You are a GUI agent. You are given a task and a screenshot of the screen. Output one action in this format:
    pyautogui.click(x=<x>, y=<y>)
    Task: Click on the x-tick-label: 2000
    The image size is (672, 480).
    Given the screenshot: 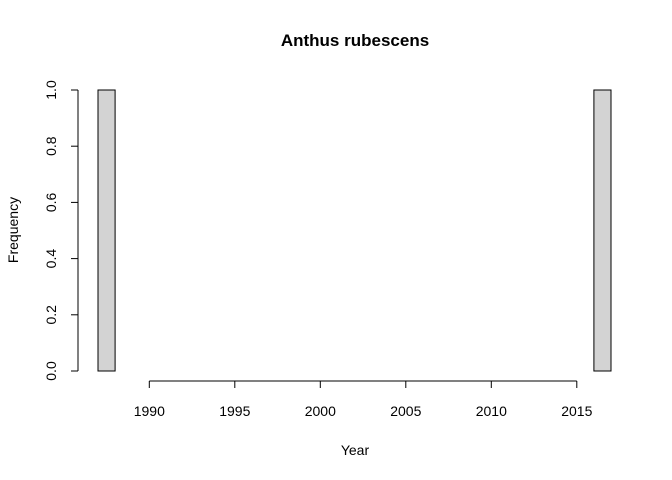 What is the action you would take?
    pyautogui.click(x=320, y=411)
    